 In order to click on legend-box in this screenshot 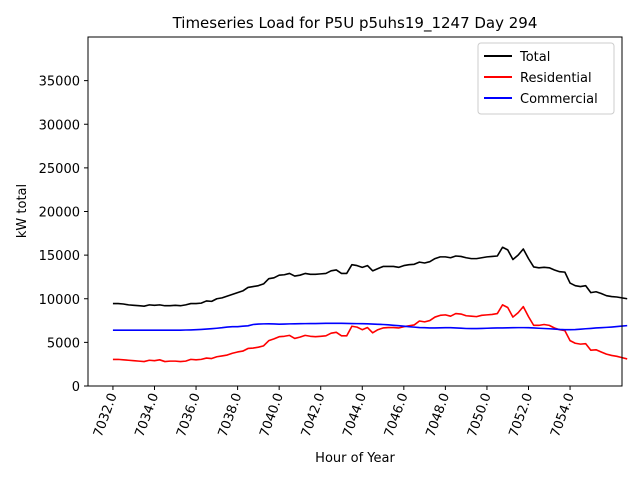, I will do `click(546, 78)`.